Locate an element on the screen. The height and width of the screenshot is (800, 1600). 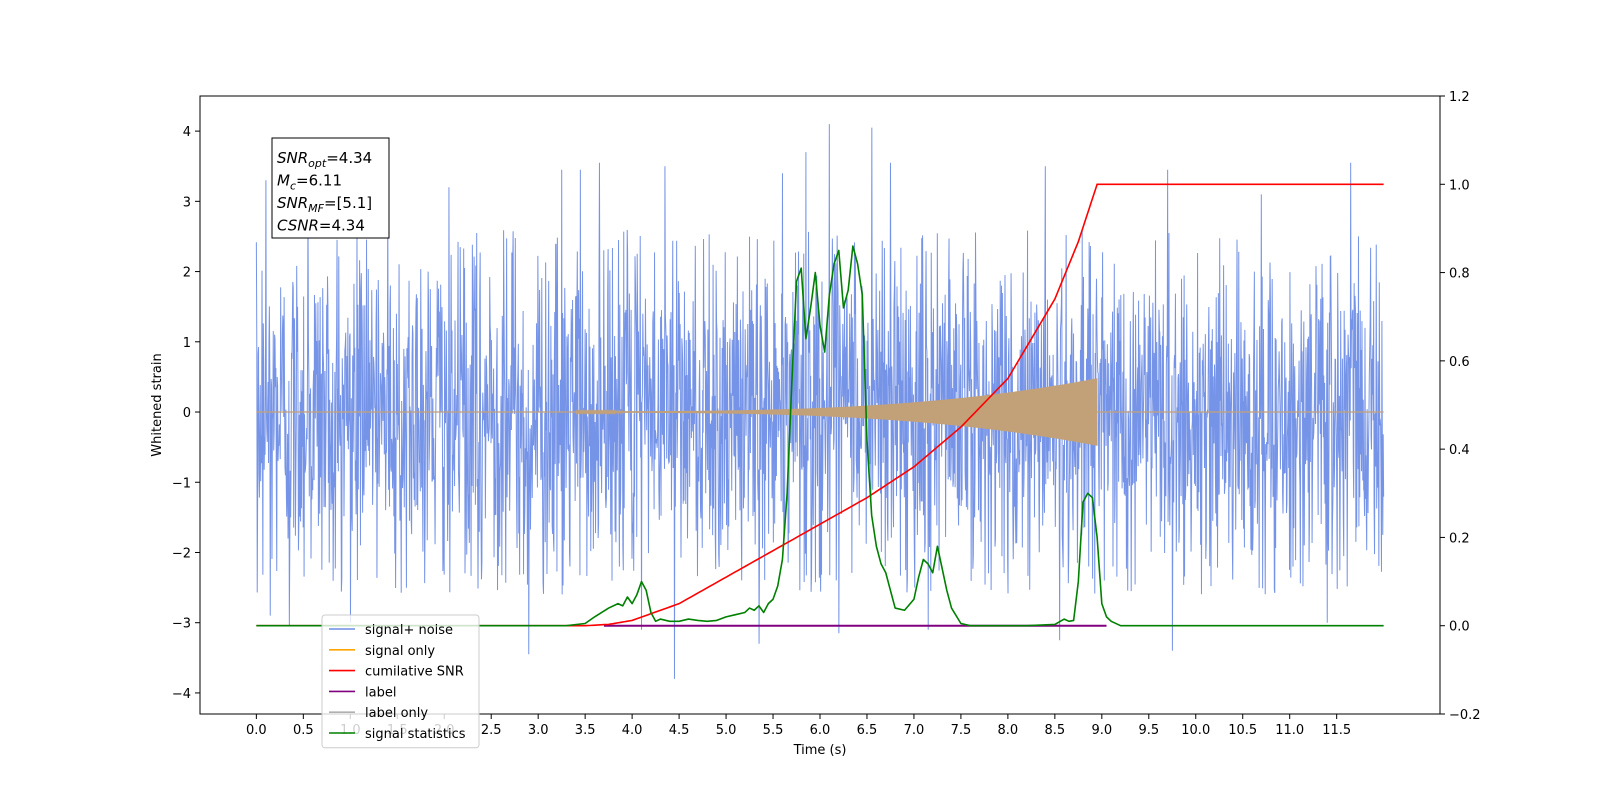
y-left-tick-label: −4 is located at coordinates (181, 694).